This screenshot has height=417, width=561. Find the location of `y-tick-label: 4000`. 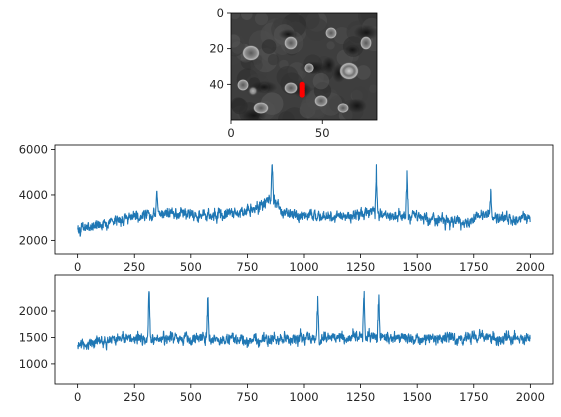

y-tick-label: 4000 is located at coordinates (33, 195).